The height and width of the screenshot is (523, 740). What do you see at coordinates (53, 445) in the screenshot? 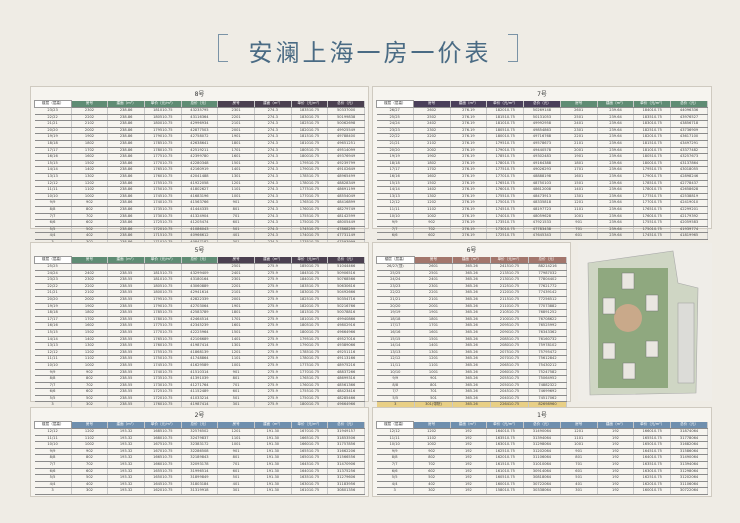
I see `table-cell: 10/10` at bounding box center [53, 445].